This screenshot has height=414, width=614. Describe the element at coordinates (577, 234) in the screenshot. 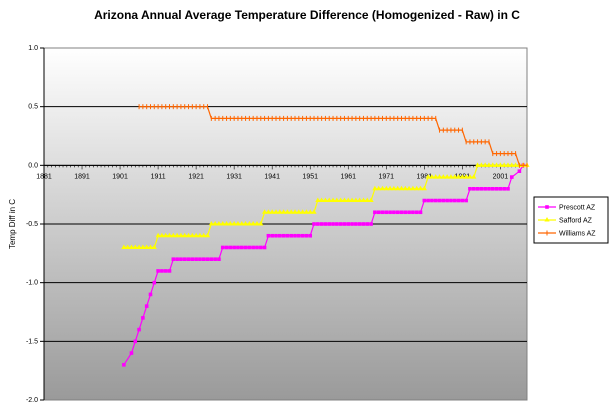

I see `legend-label: Williams AZ` at that location.